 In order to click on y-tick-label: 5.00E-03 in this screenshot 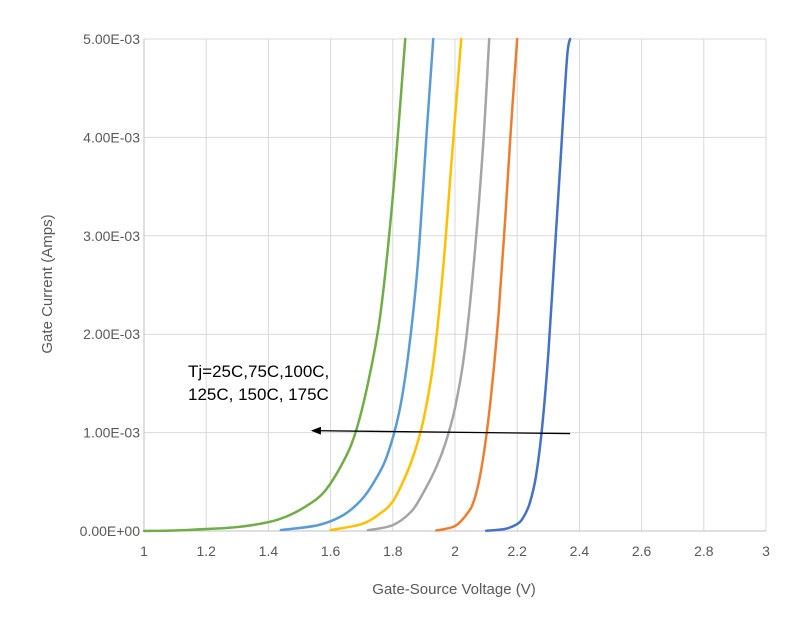, I will do `click(111, 39)`.